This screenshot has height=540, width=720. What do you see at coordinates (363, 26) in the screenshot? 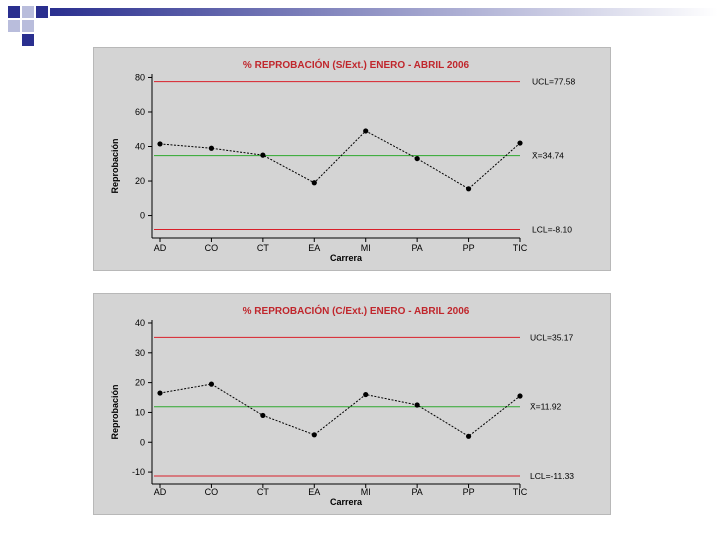
I see `slide-corner-decoration` at bounding box center [363, 26].